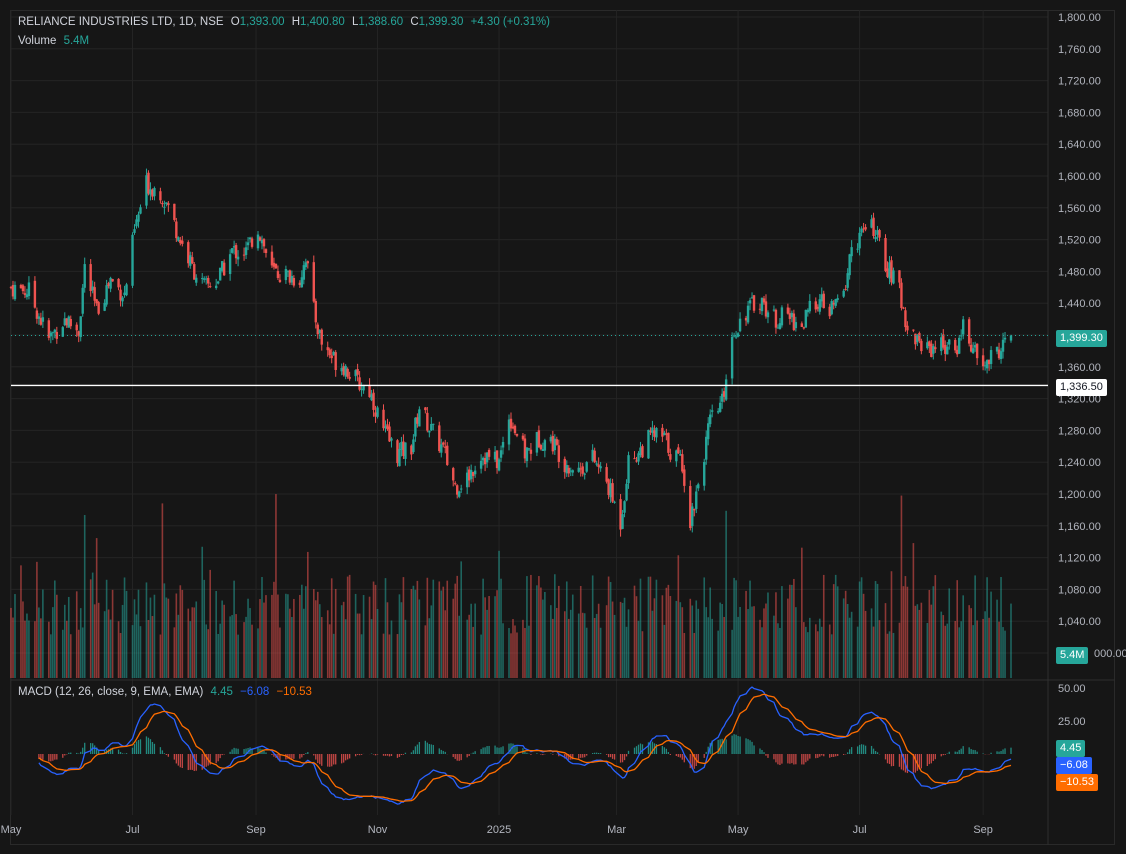  What do you see at coordinates (1079, 18) in the screenshot?
I see `y-tick-label: 1,800.00` at bounding box center [1079, 18].